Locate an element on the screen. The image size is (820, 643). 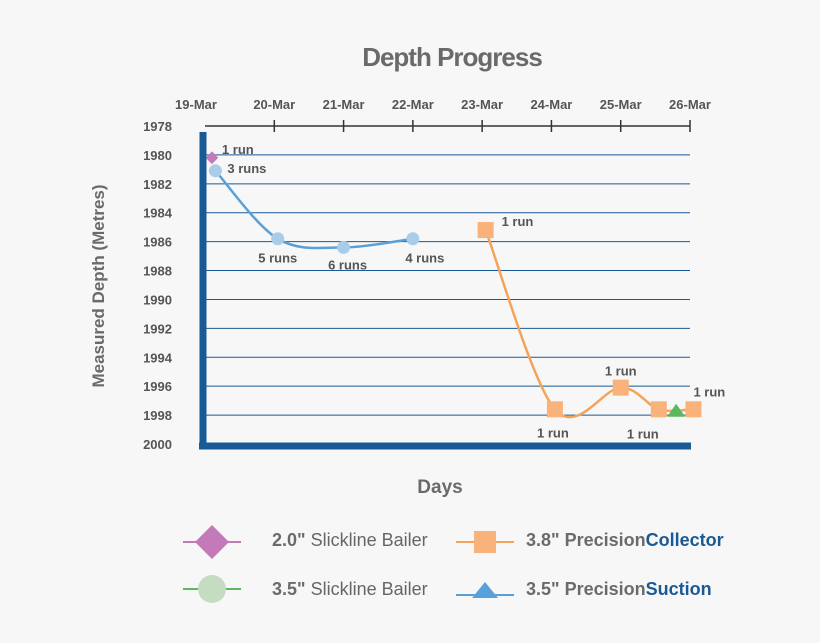
x-tick-label: 20-Mar is located at coordinates (274, 104).